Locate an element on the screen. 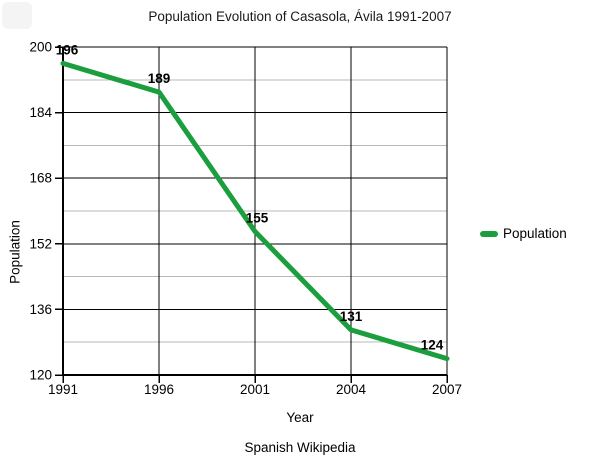  y-tick-label: 184 is located at coordinates (40, 112).